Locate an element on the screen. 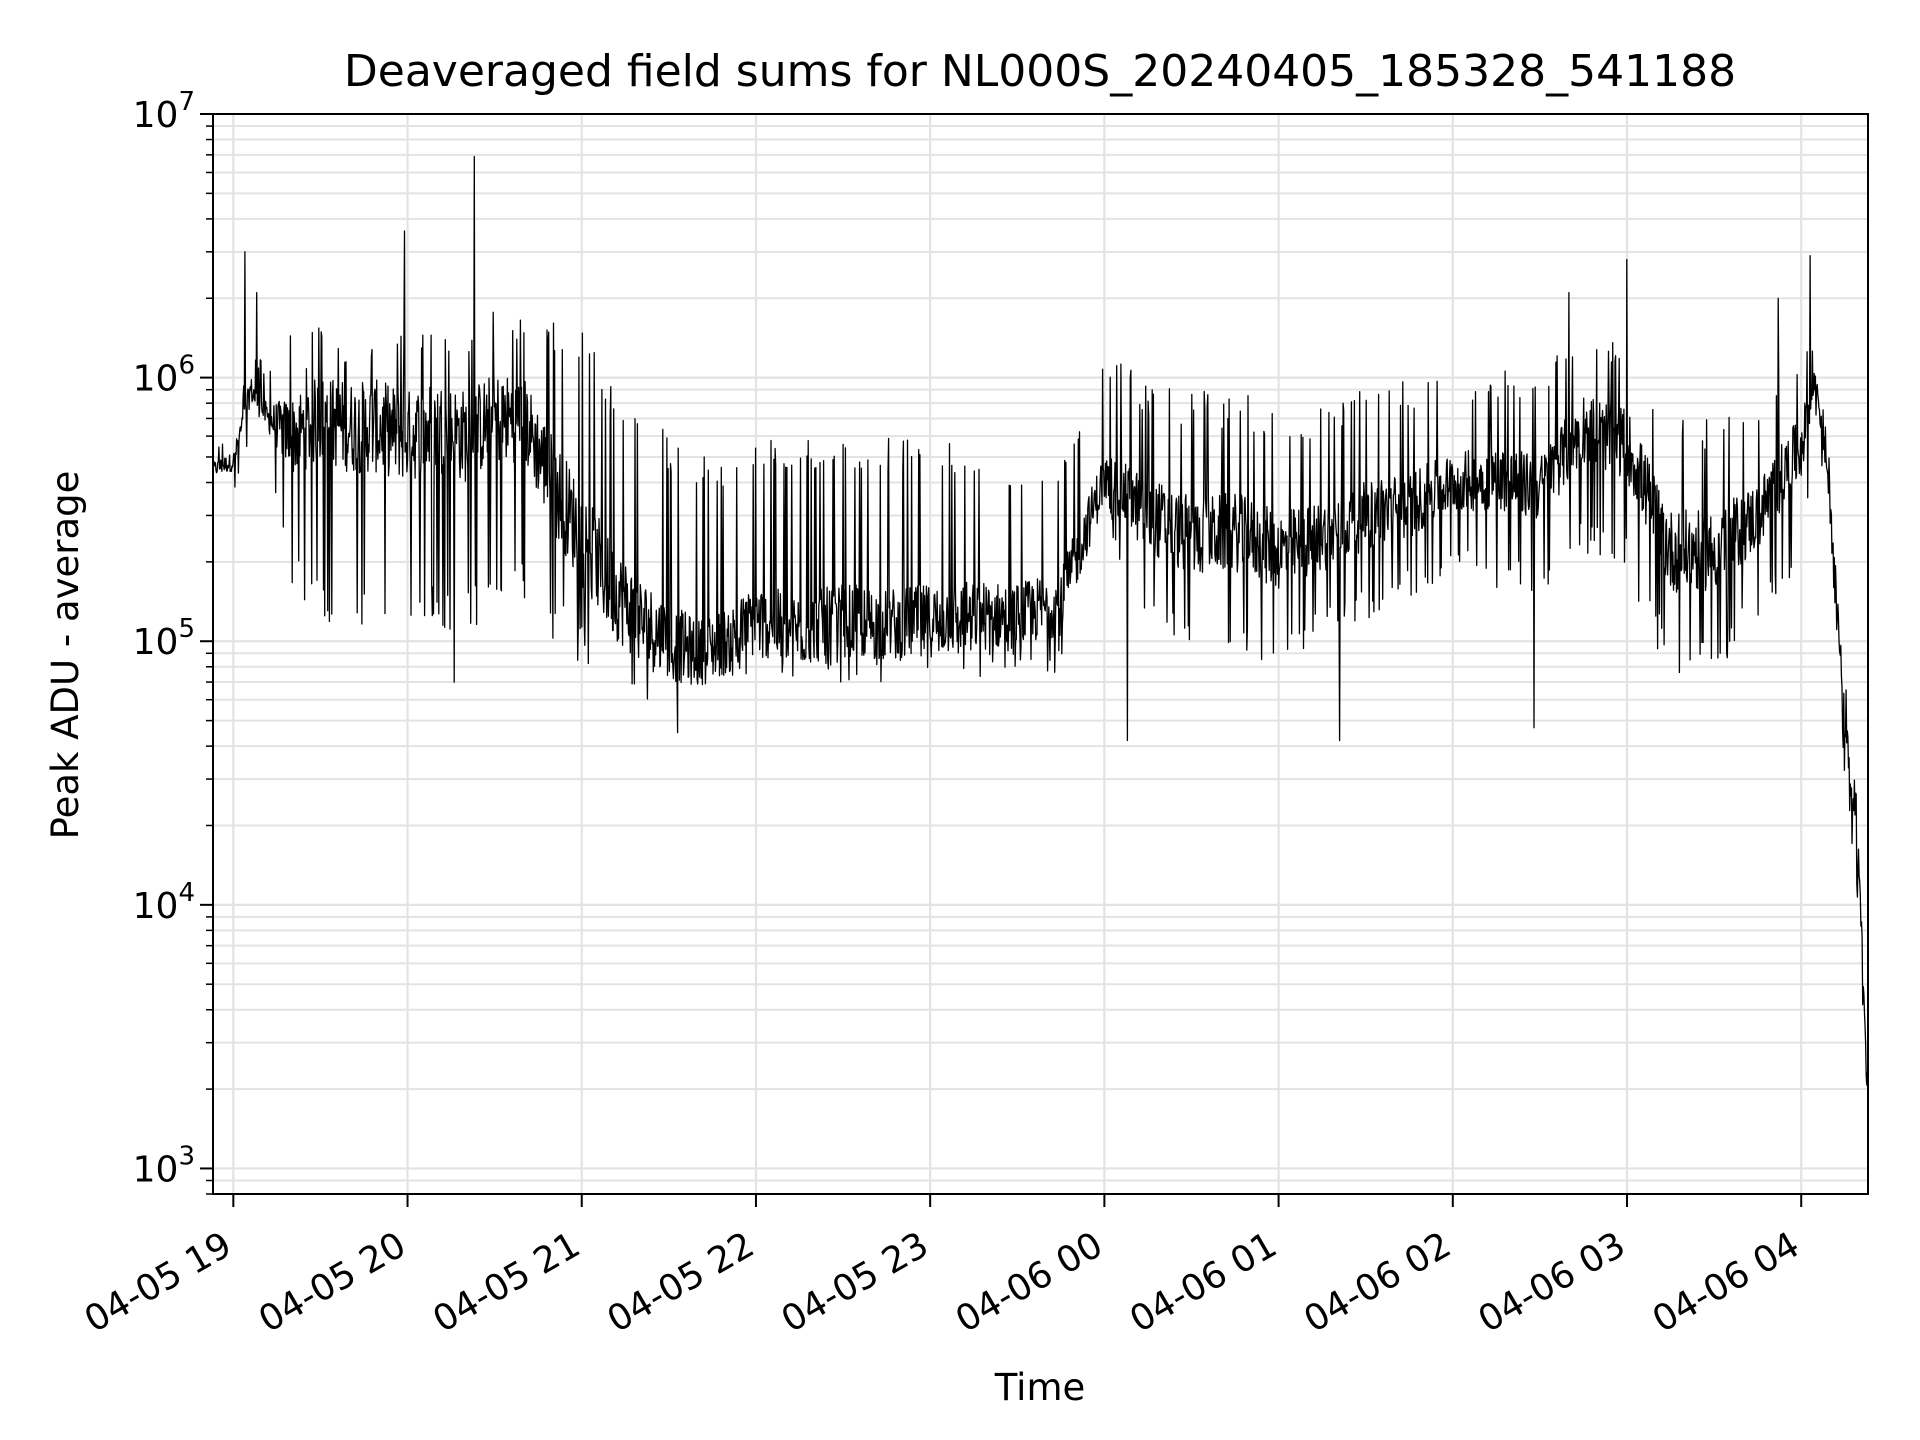 This screenshot has height=1440, width=1920. y-tick-label: 10⁵ is located at coordinates (164, 638).